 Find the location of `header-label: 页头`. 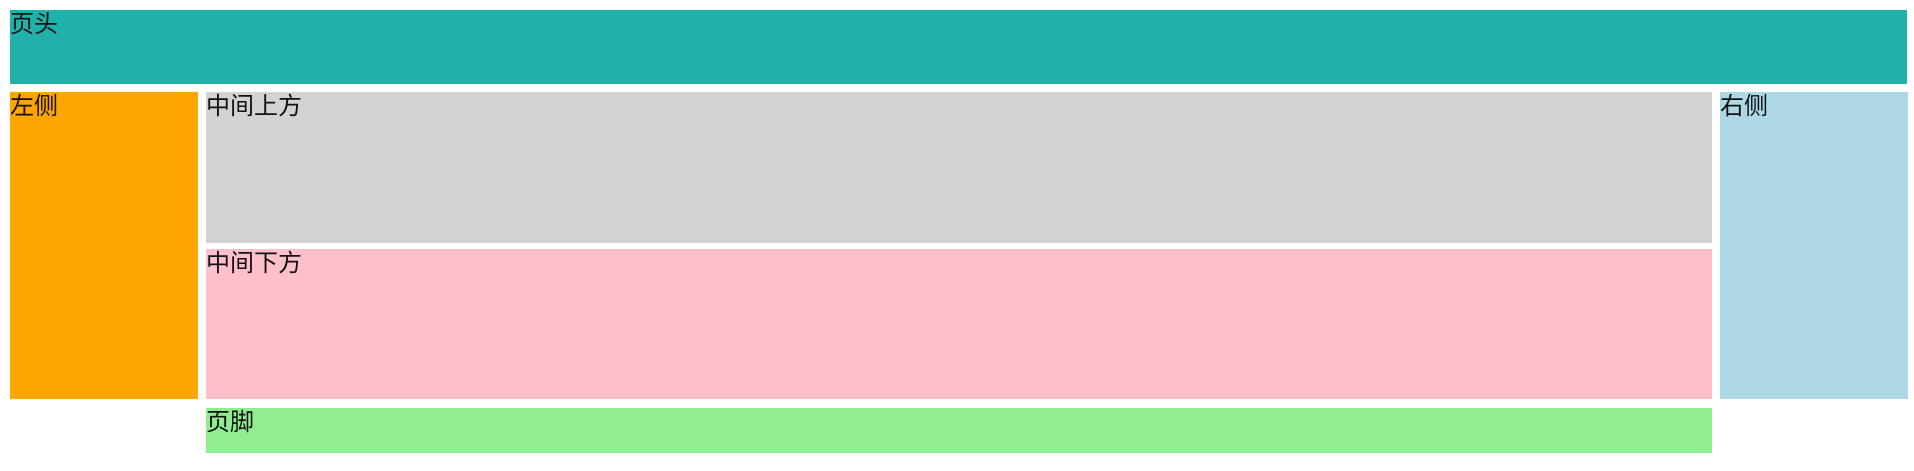

header-label: 页头 is located at coordinates (34, 24).